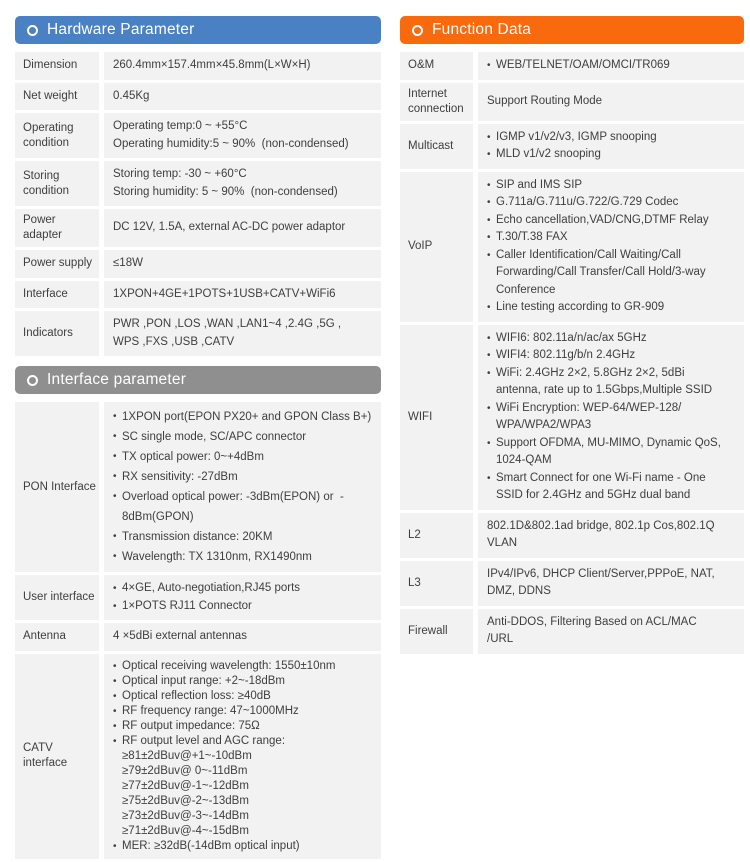 This screenshot has height=862, width=750. I want to click on spec-line: • WiFi: 2.4GHz 2×2, 5.8GHz 2×2, 5dBi, so click(612, 374).